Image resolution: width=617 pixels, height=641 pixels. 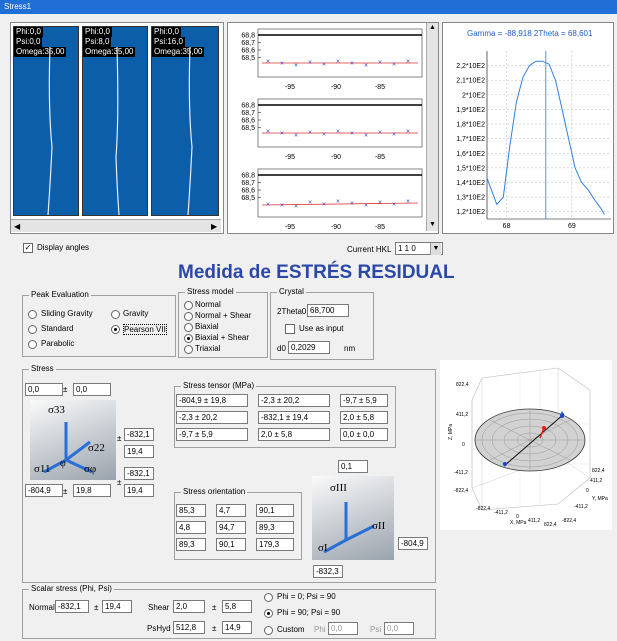 I want to click on detector-image-1: Phi:0,0 Psi:0,0 Omega:35,00, so click(x=46, y=121).